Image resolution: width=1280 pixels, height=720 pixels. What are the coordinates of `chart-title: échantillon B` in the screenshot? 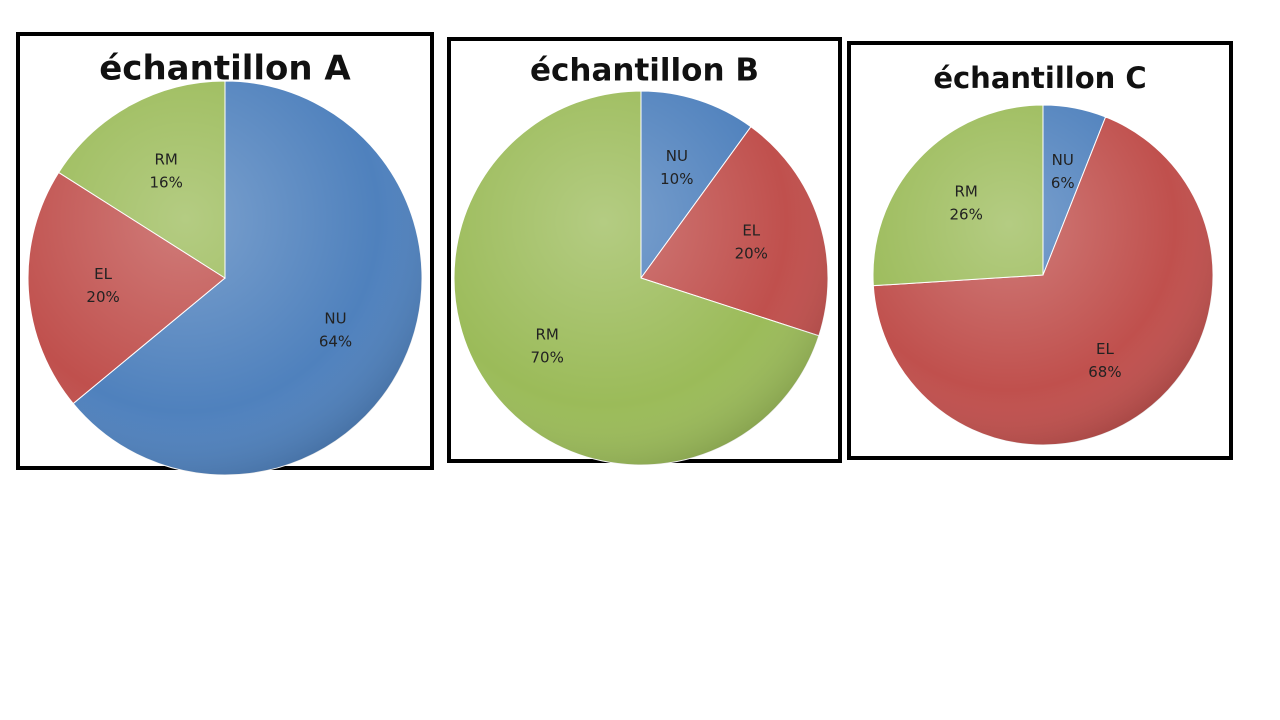 It's located at (644, 71).